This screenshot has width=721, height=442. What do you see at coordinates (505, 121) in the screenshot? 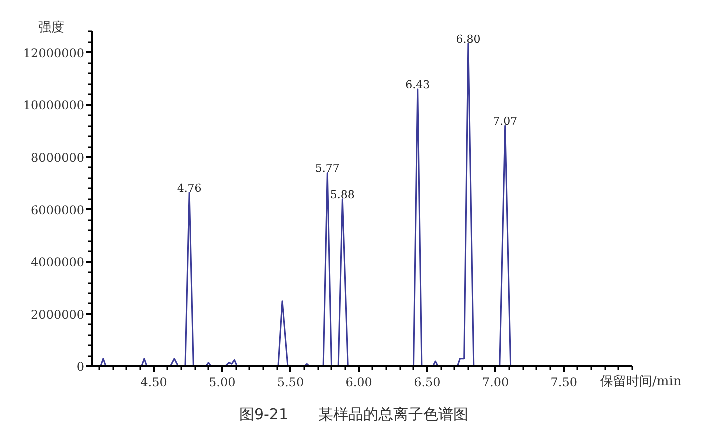
I see `annotation: 7.07` at bounding box center [505, 121].